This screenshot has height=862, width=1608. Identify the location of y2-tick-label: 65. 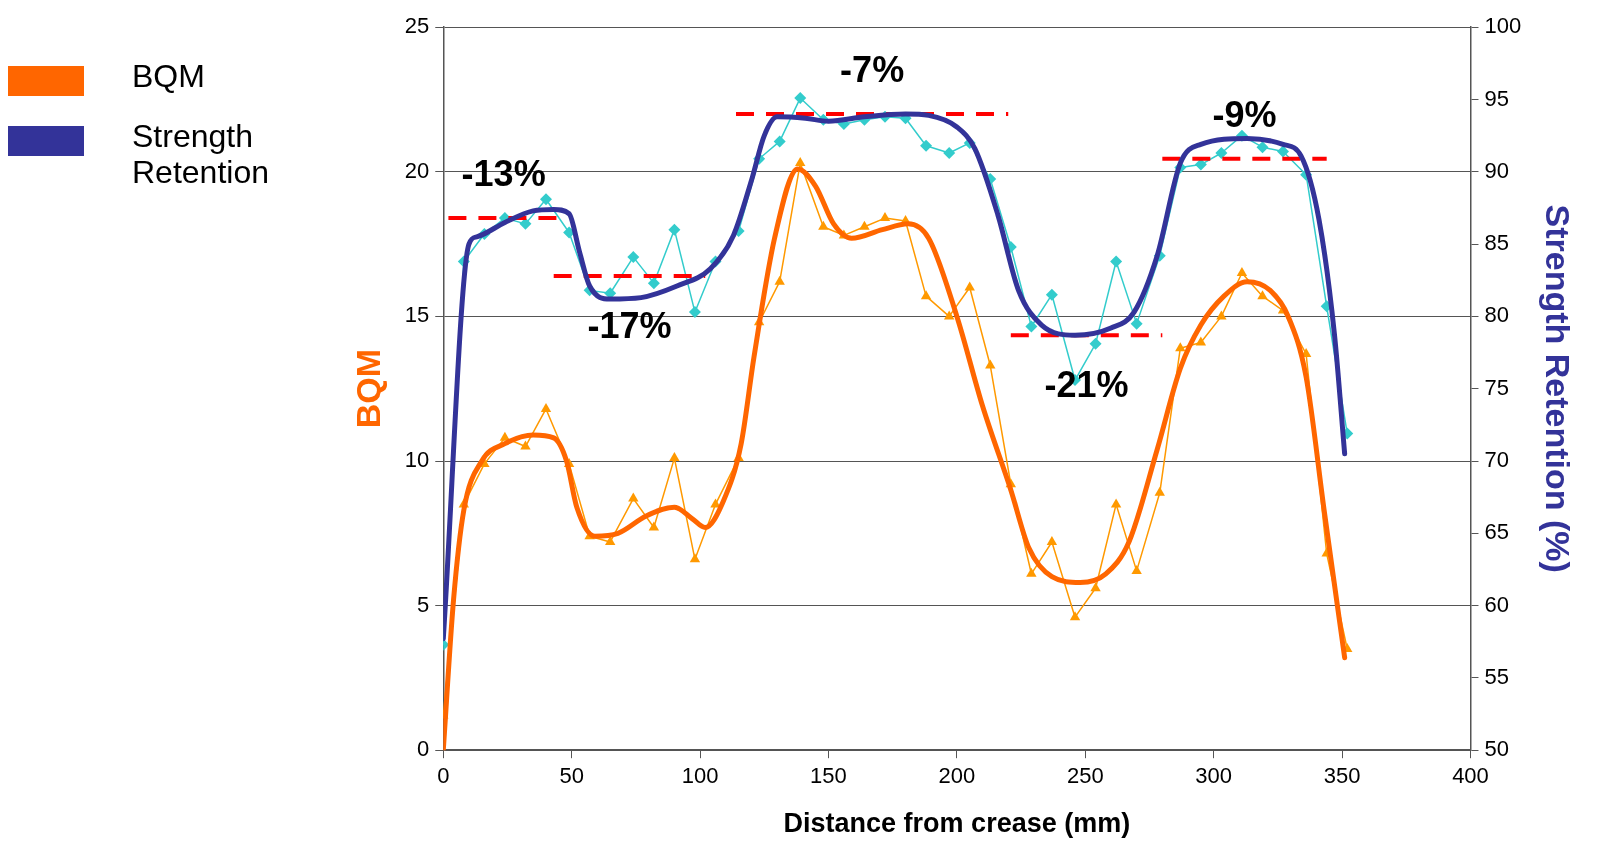
(1496, 532).